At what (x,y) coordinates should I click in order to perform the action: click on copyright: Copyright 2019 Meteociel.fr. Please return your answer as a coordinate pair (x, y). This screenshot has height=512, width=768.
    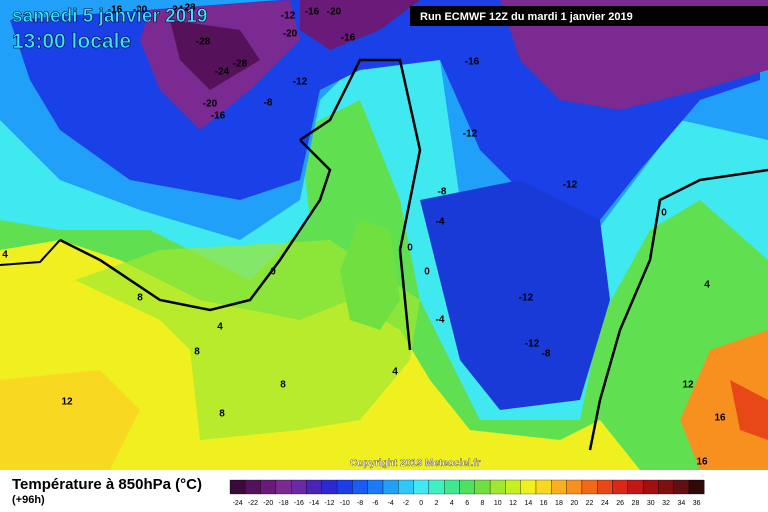
    Looking at the image, I should click on (415, 463).